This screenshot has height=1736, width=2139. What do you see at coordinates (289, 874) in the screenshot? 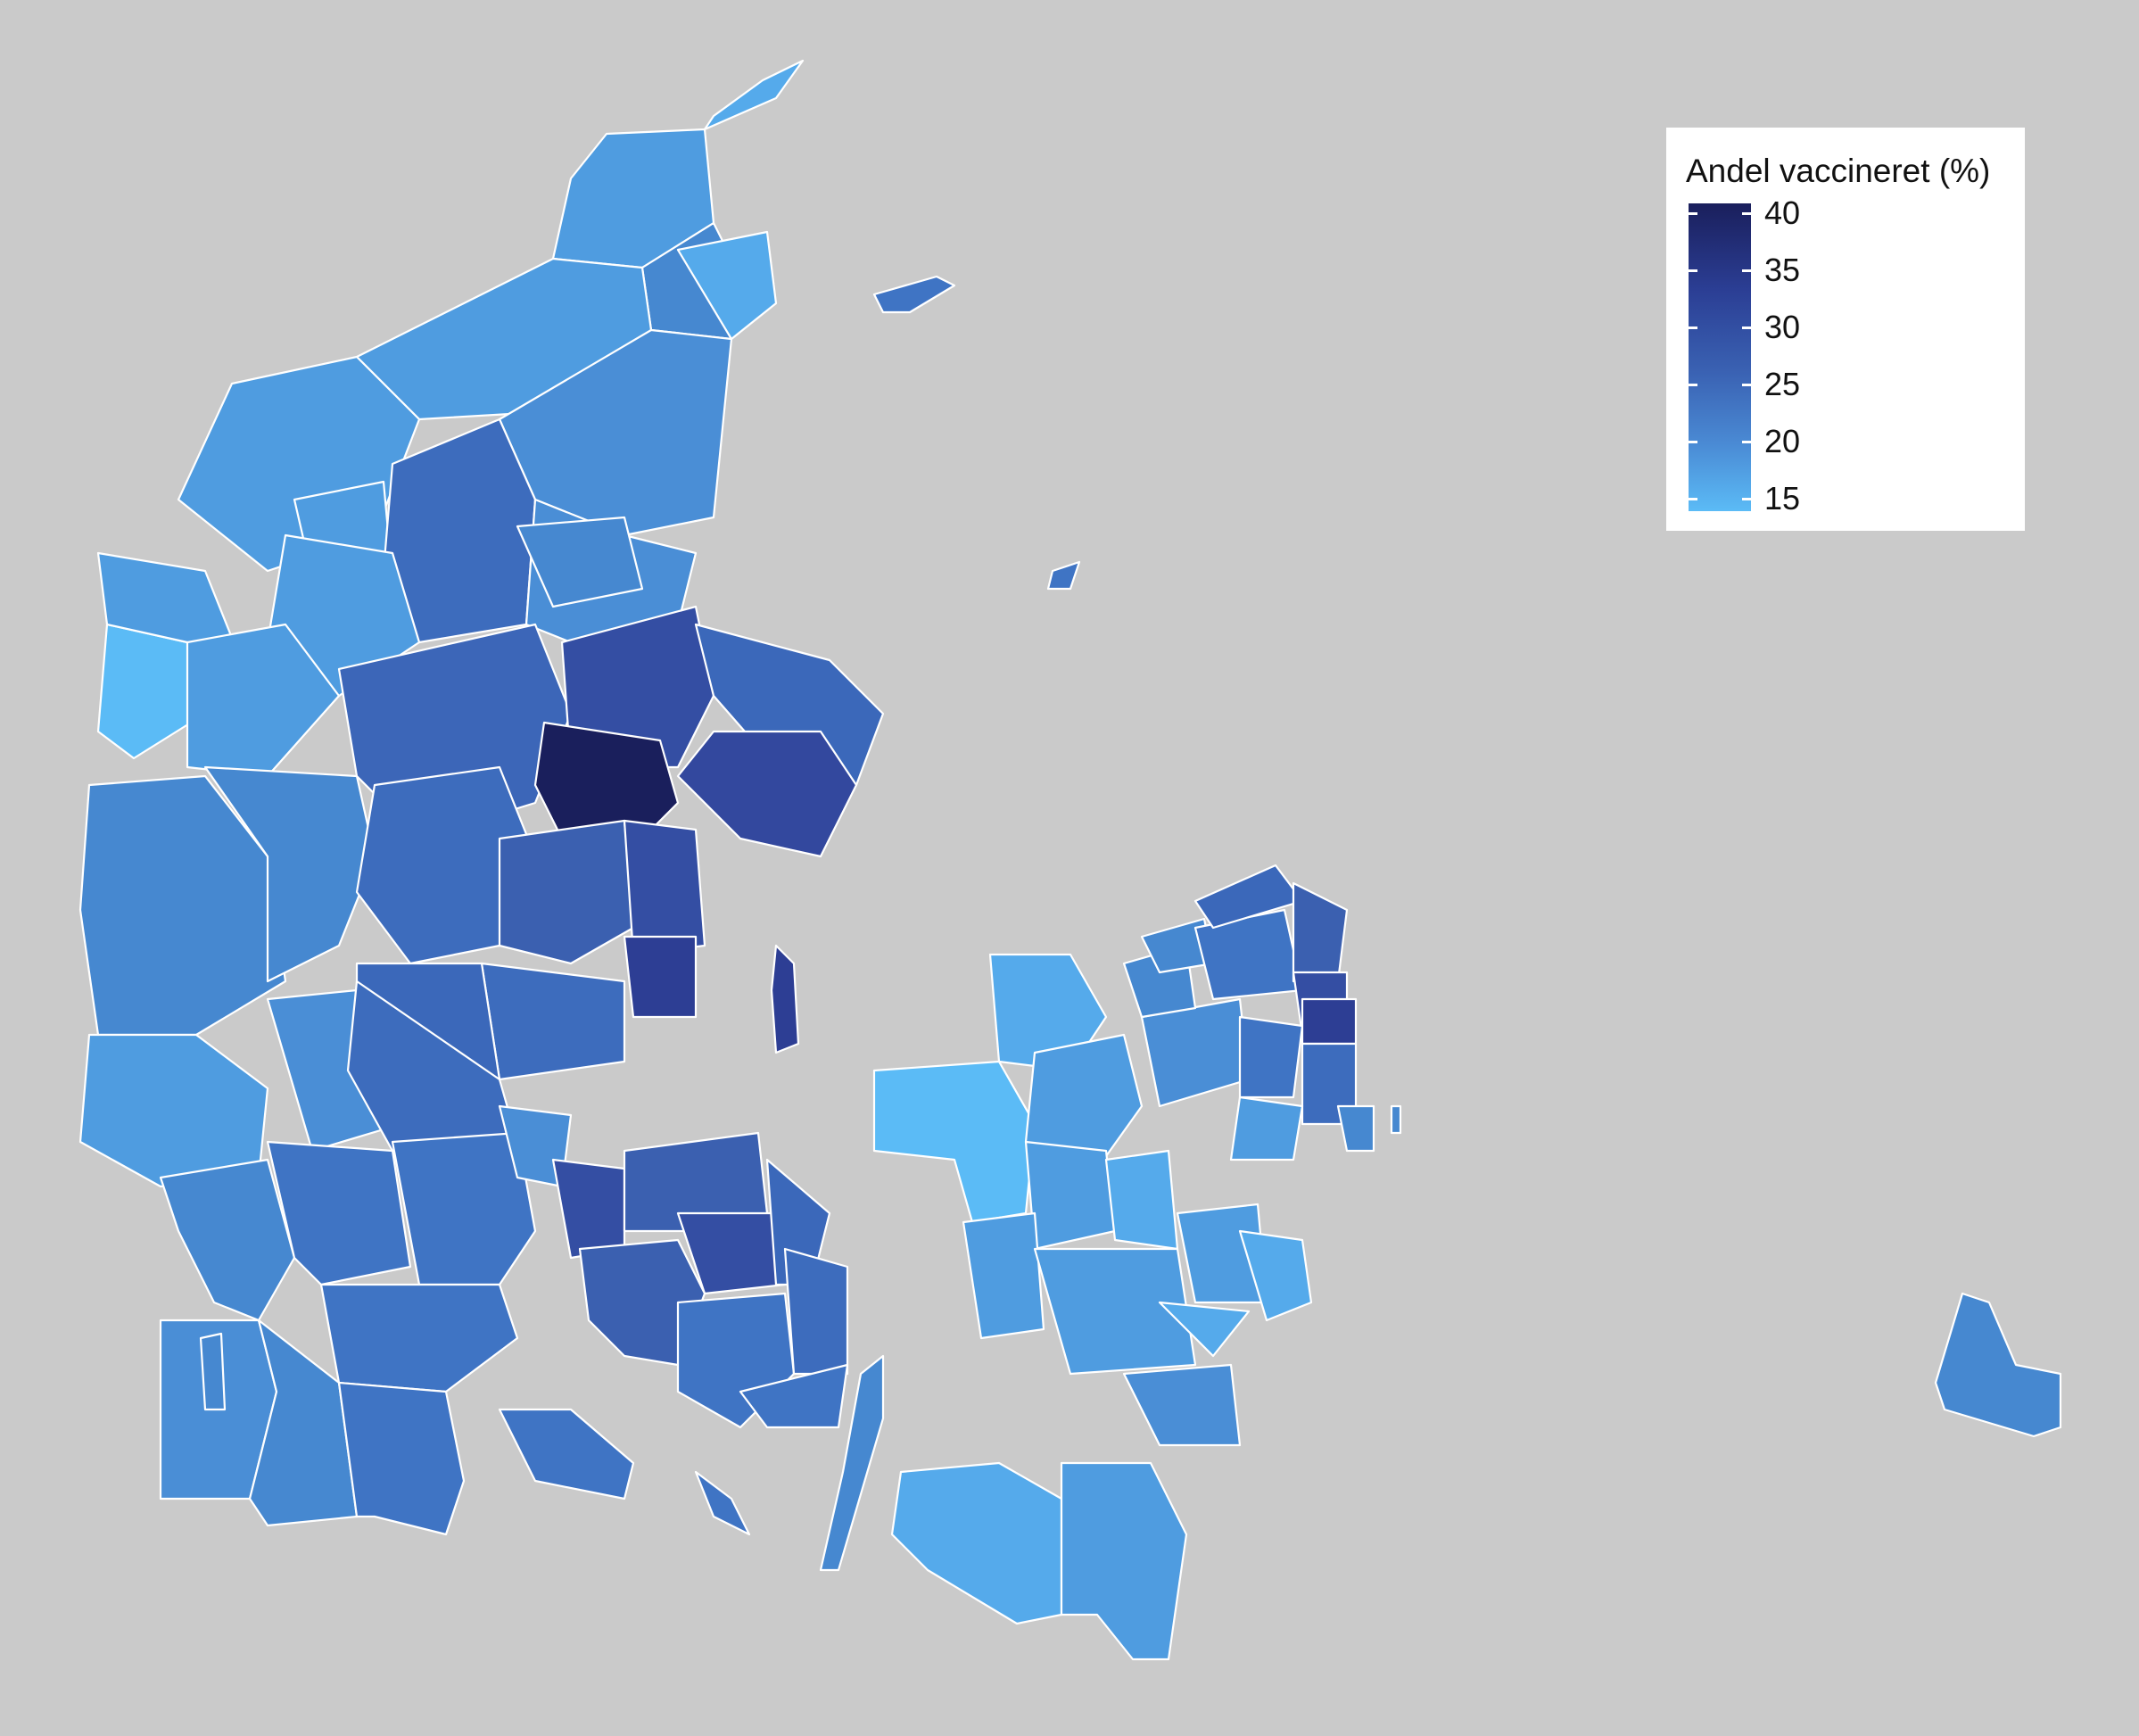
I see `municipality-herning` at bounding box center [289, 874].